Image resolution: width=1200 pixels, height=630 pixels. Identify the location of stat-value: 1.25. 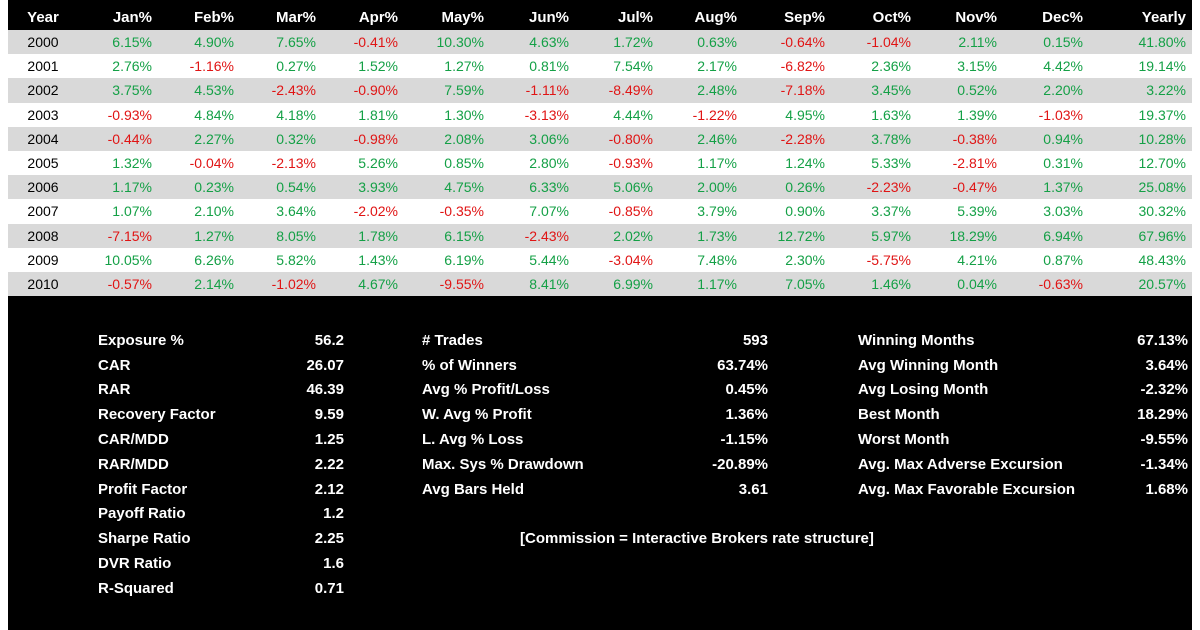
(329, 440).